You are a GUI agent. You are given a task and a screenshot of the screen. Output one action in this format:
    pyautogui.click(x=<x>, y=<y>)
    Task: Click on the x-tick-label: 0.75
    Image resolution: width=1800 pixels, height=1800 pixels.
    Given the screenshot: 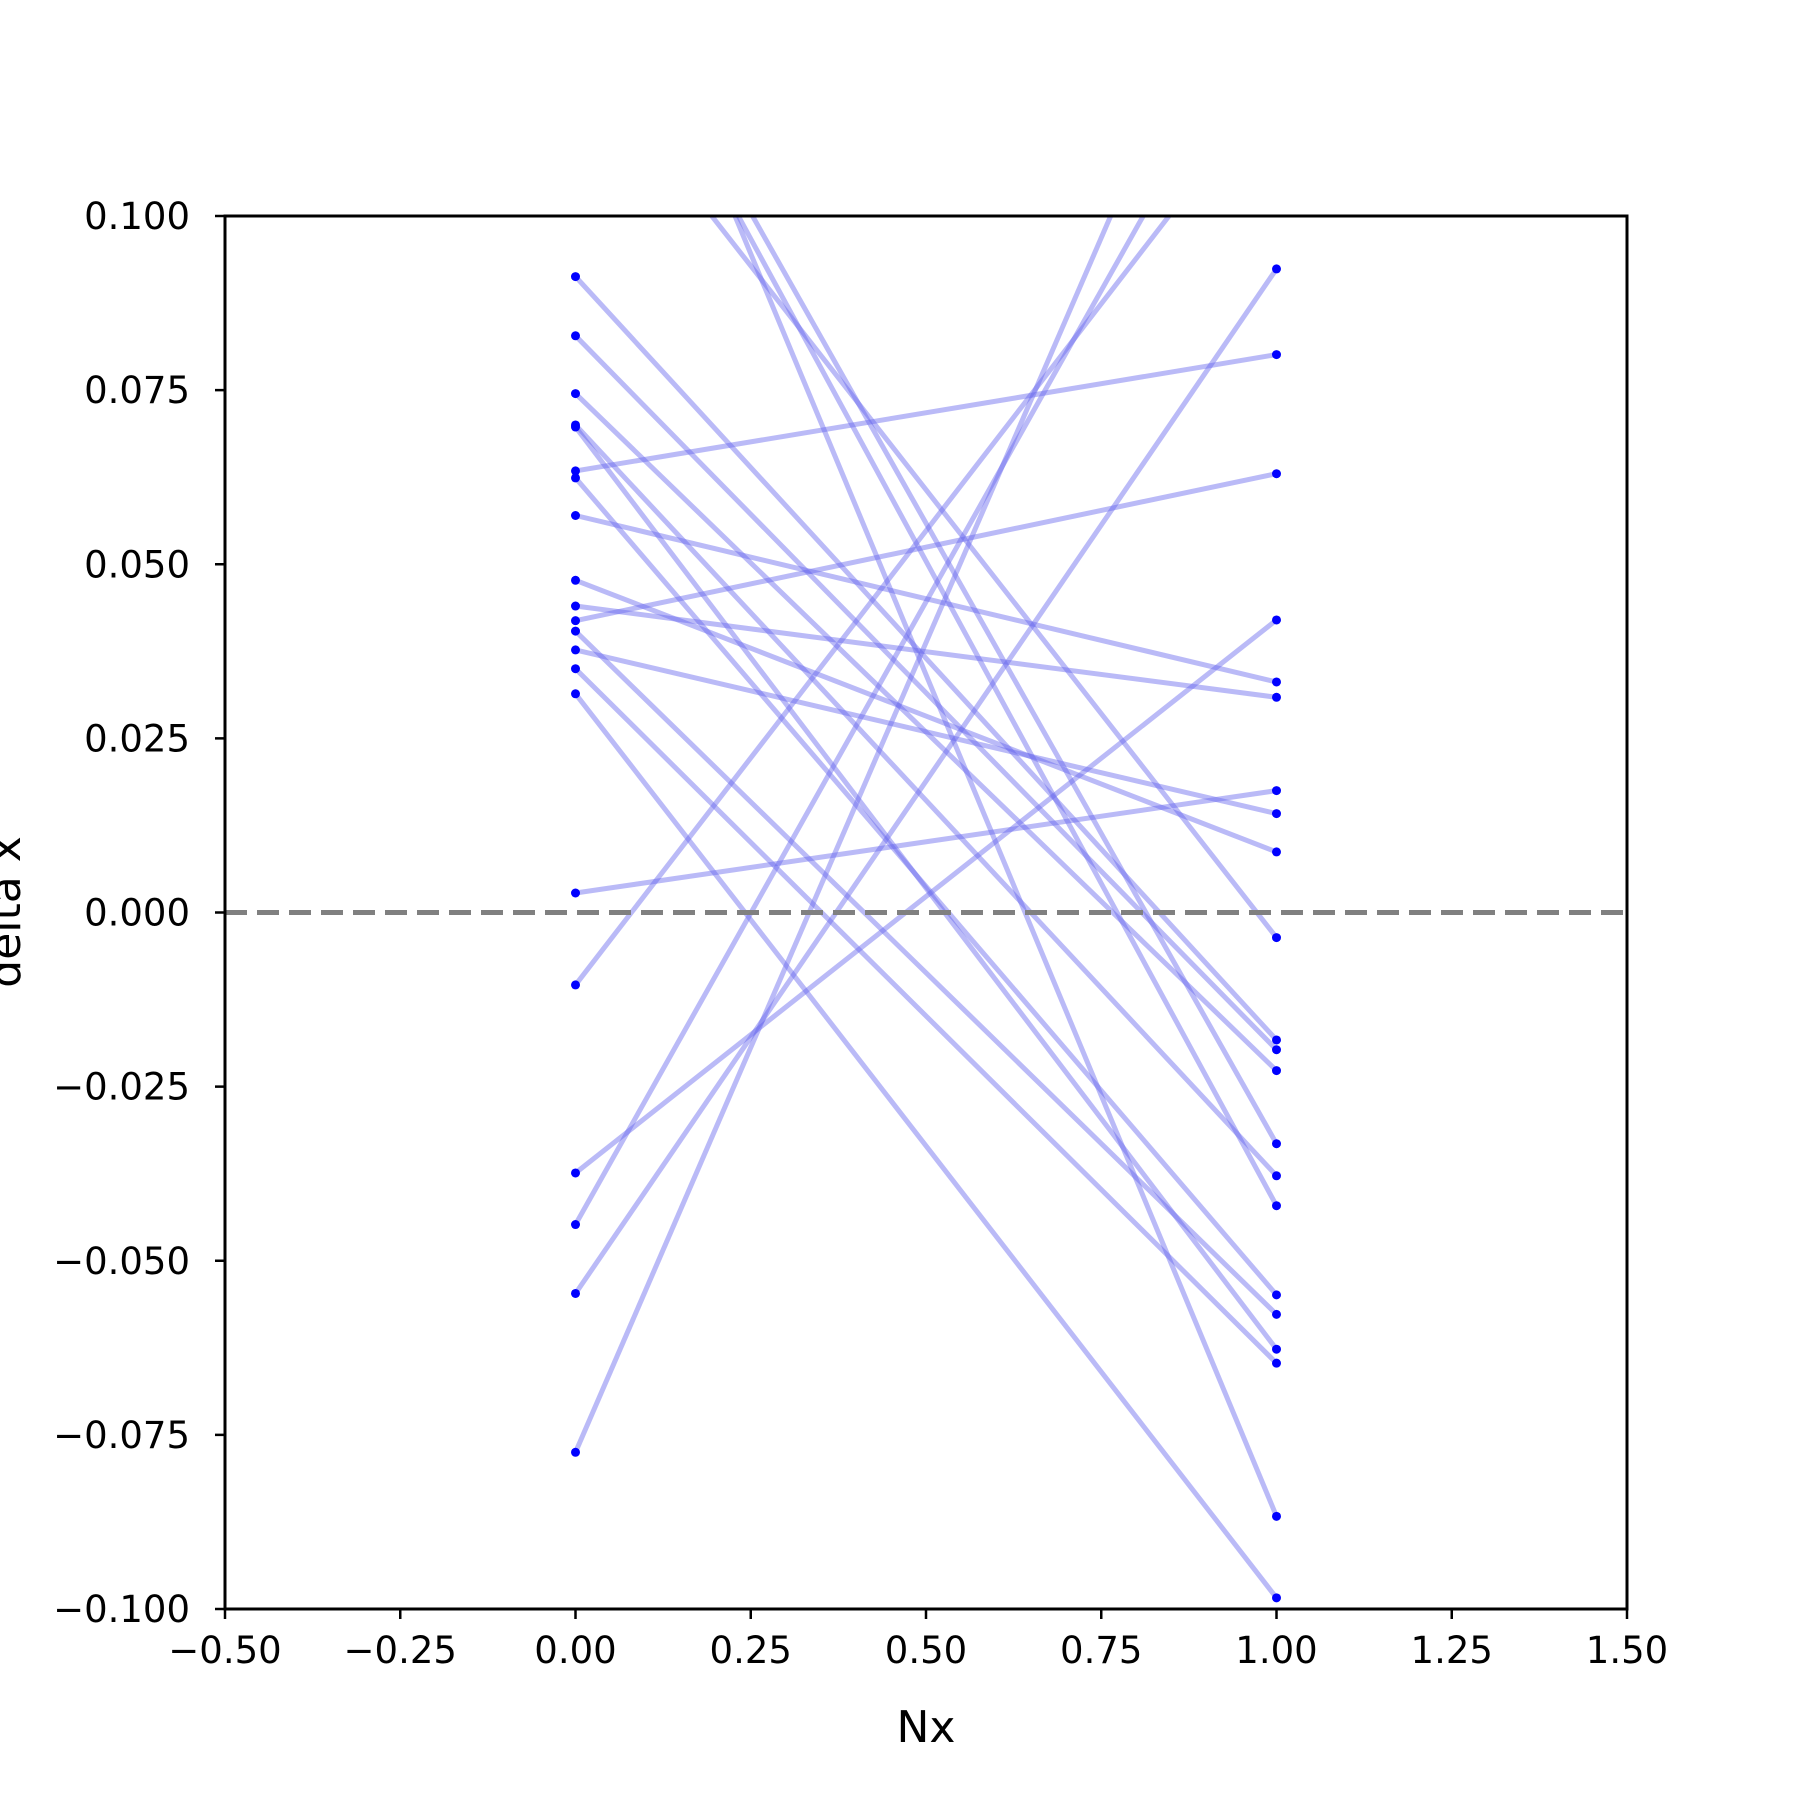 What is the action you would take?
    pyautogui.click(x=1101, y=1650)
    